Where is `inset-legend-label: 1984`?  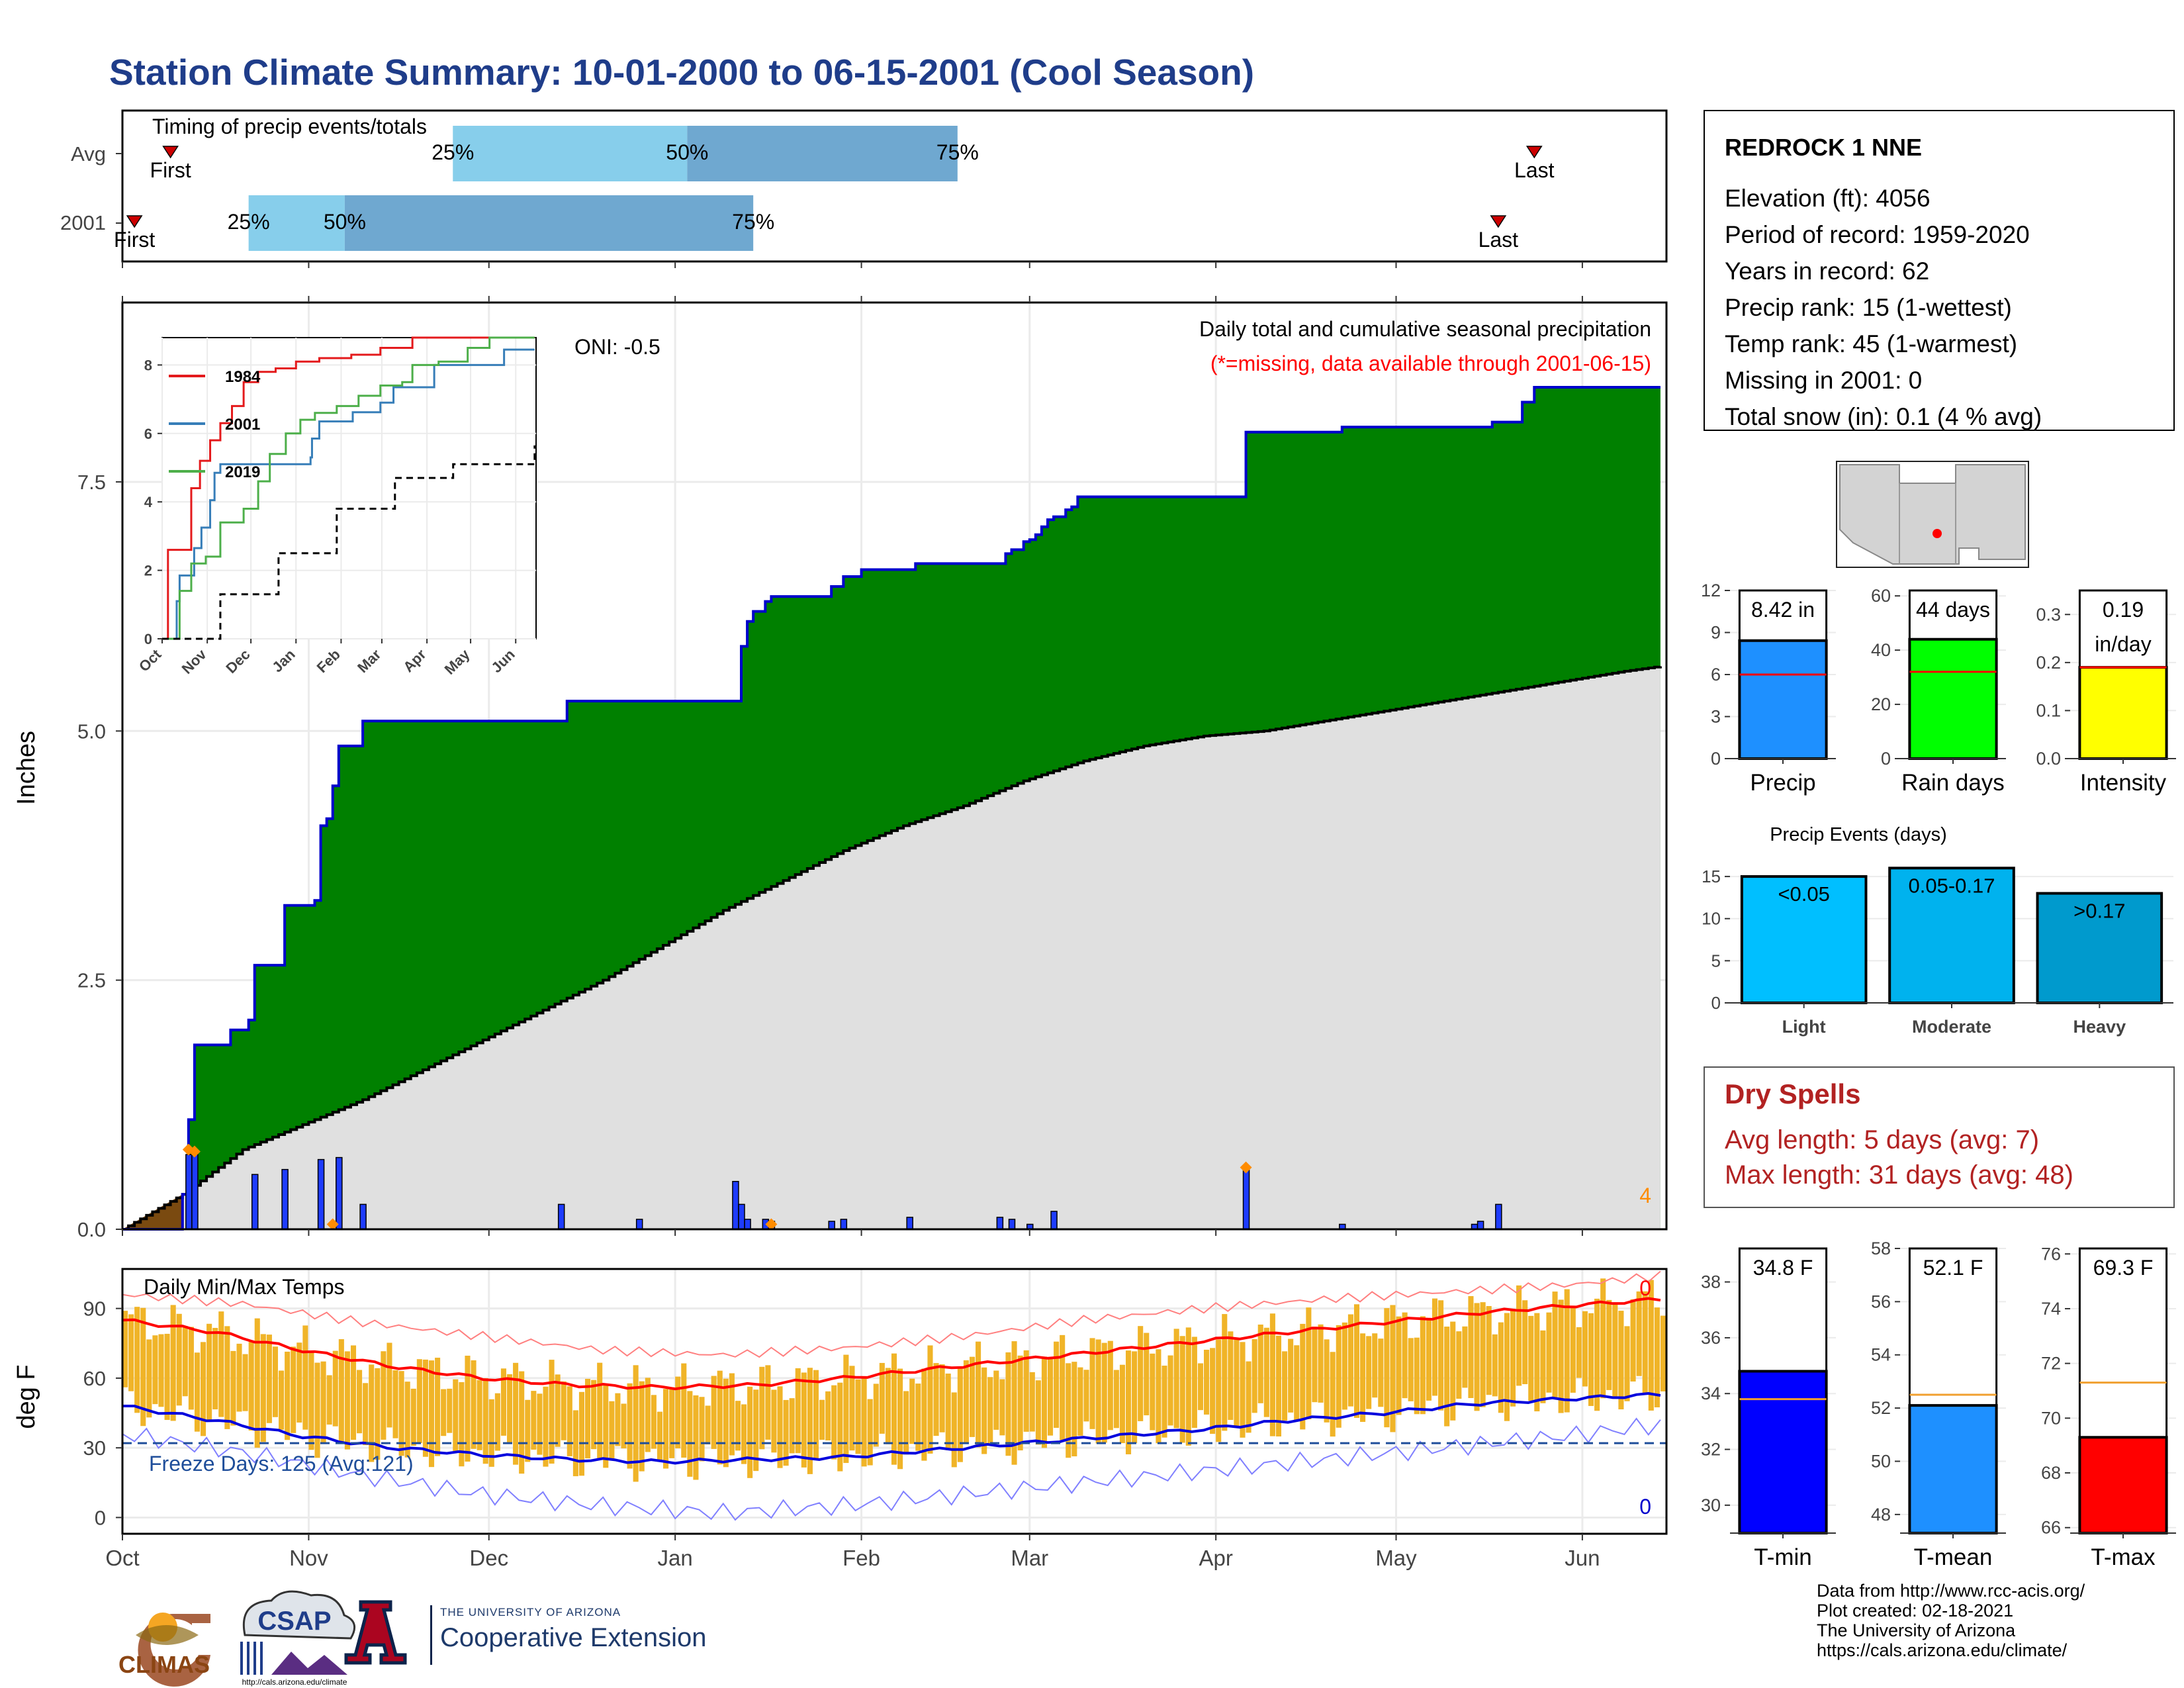
inset-legend-label: 1984 is located at coordinates (243, 377).